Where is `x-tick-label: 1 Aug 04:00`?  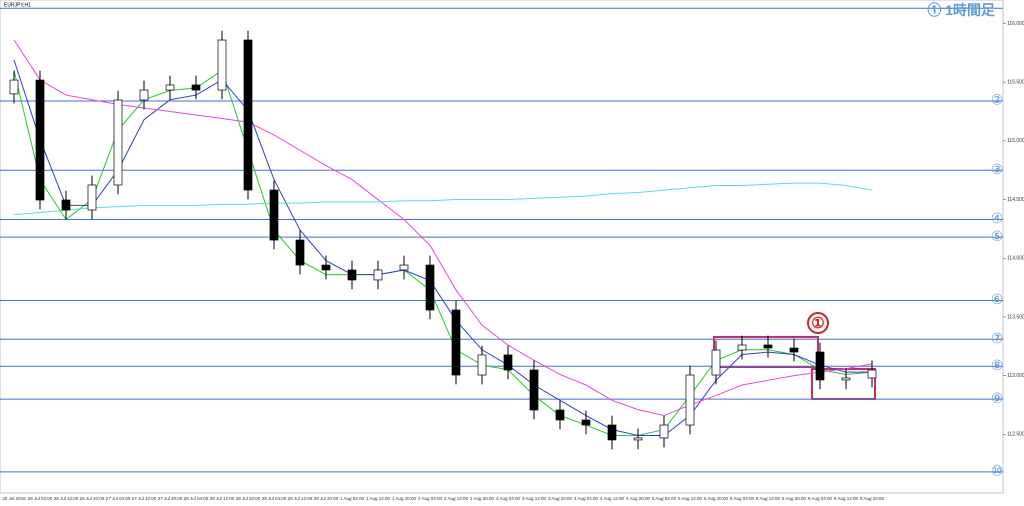 x-tick-label: 1 Aug 04:00 is located at coordinates (352, 498).